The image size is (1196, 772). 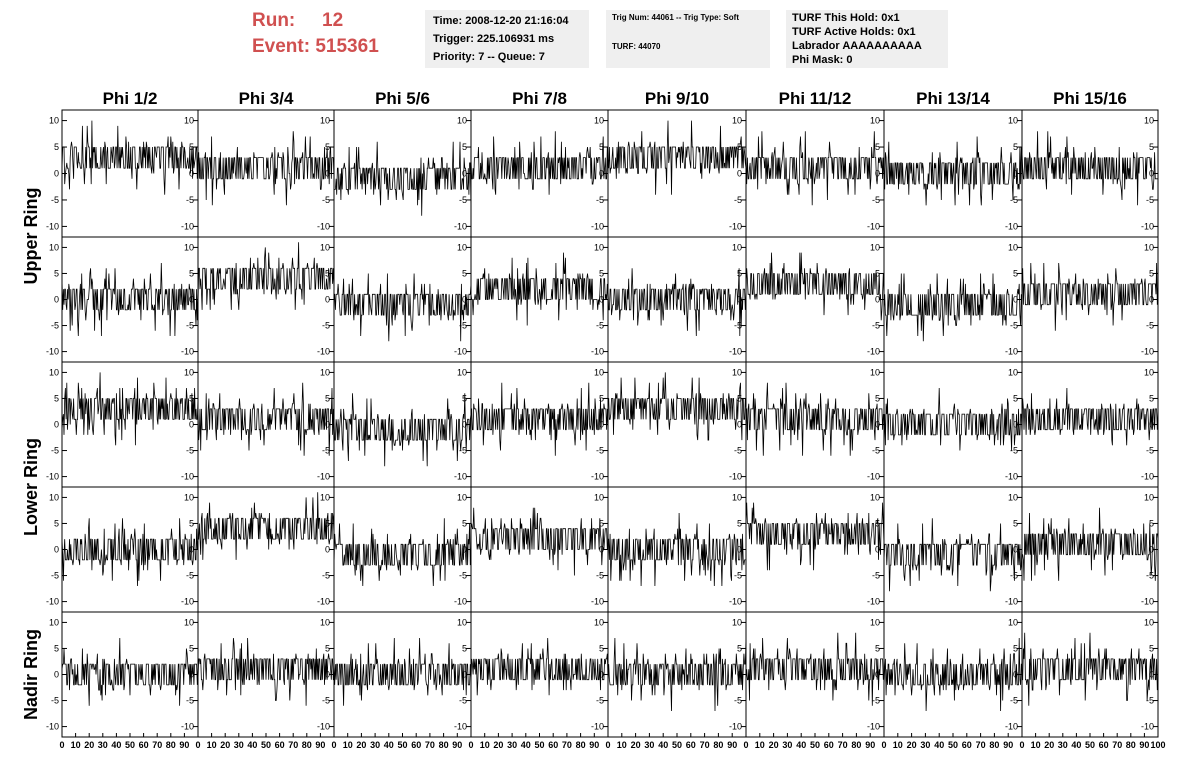 I want to click on column-title: Phi 7/8, so click(x=539, y=98).